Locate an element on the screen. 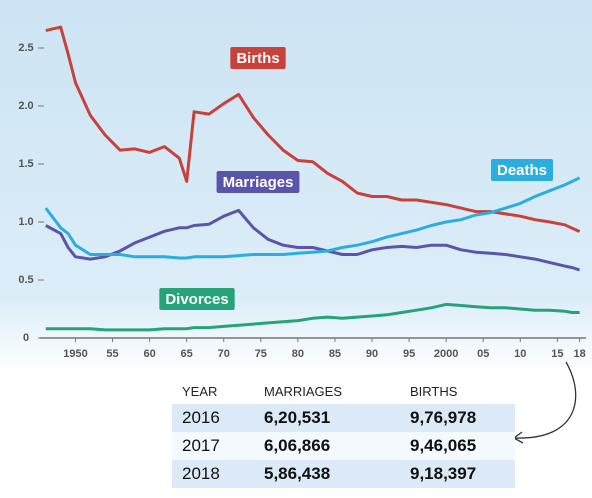 Image resolution: width=592 pixels, height=498 pixels. x-tick-label: 75 is located at coordinates (261, 354).